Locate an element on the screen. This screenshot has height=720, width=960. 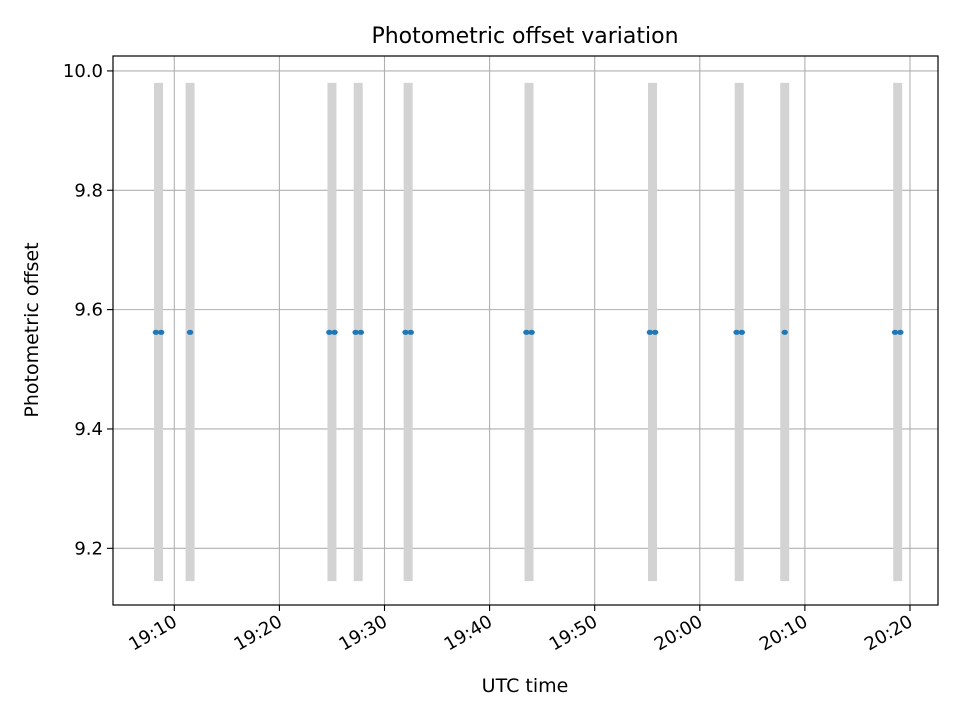
y-axis: 9.2 9.4 9.6 9.8 10.0 is located at coordinates (88, 310).